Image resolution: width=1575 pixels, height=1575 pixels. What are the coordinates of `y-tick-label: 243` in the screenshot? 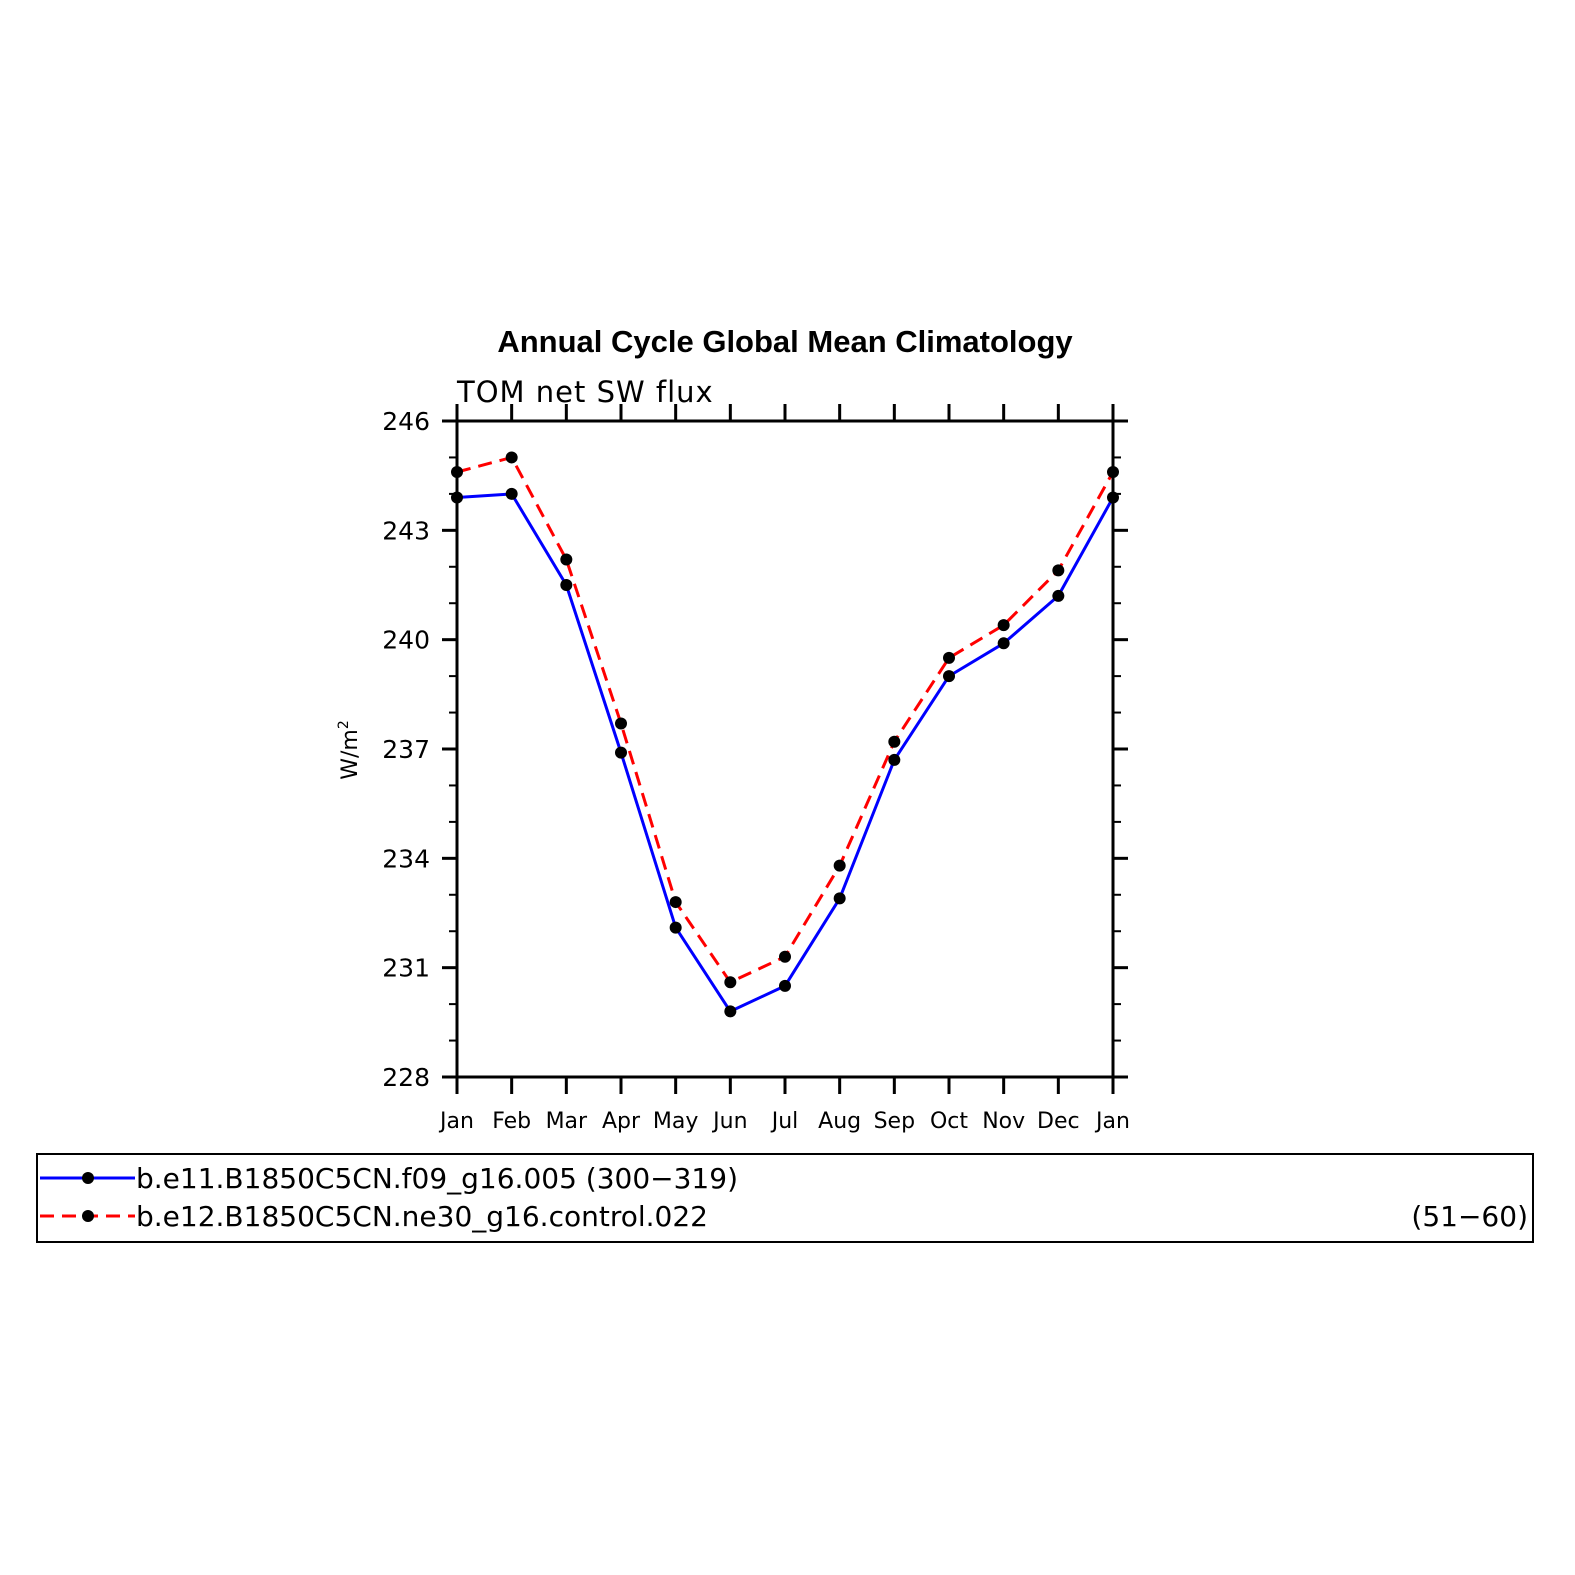 It's located at (406, 530).